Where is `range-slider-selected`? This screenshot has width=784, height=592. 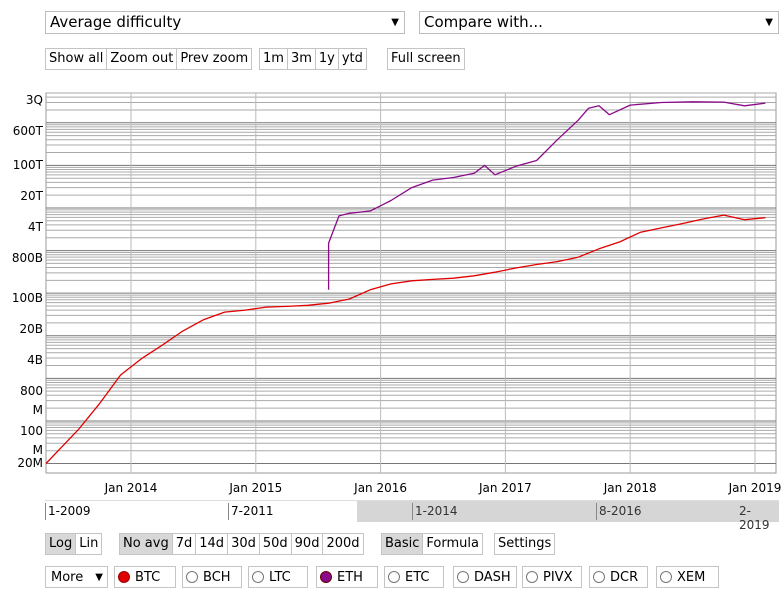 range-slider-selected is located at coordinates (568, 511).